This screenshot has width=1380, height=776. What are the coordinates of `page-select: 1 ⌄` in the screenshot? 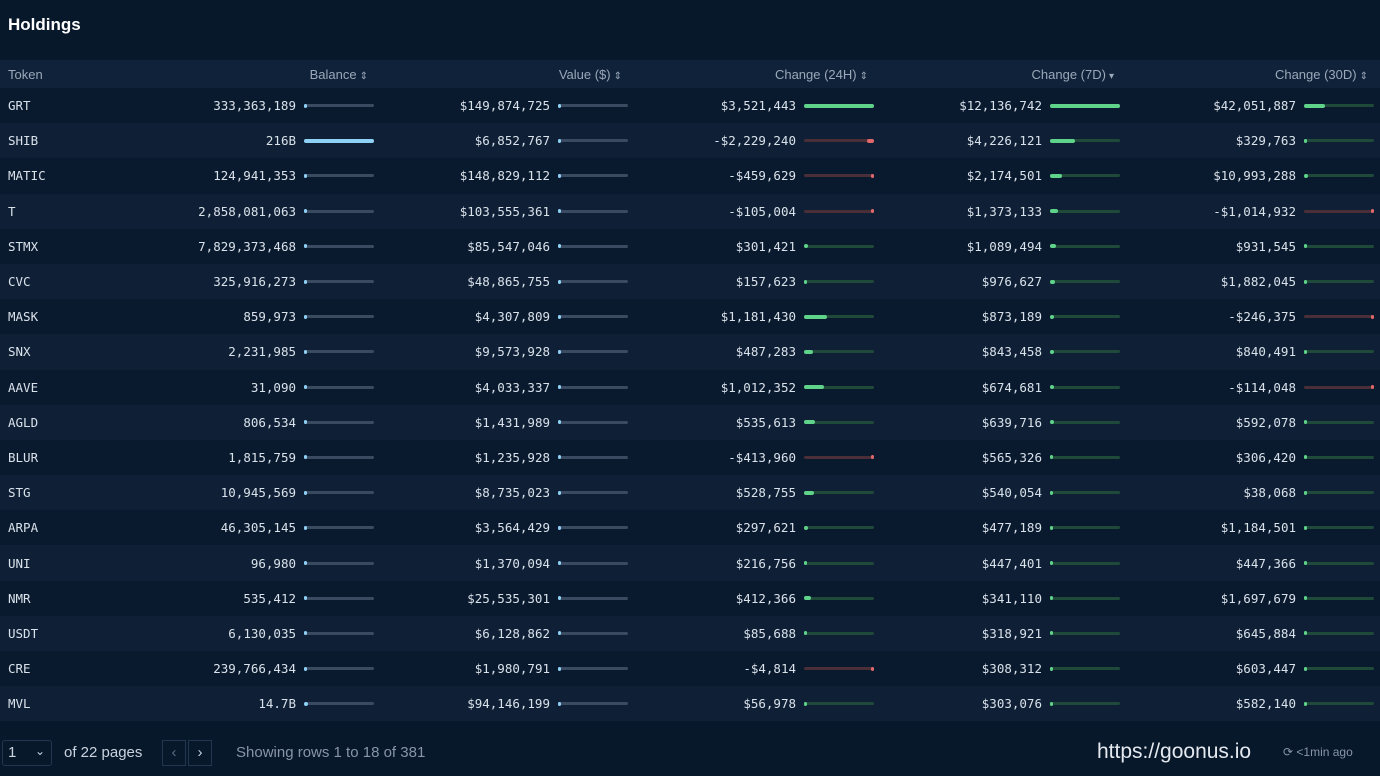 It's located at (27, 753).